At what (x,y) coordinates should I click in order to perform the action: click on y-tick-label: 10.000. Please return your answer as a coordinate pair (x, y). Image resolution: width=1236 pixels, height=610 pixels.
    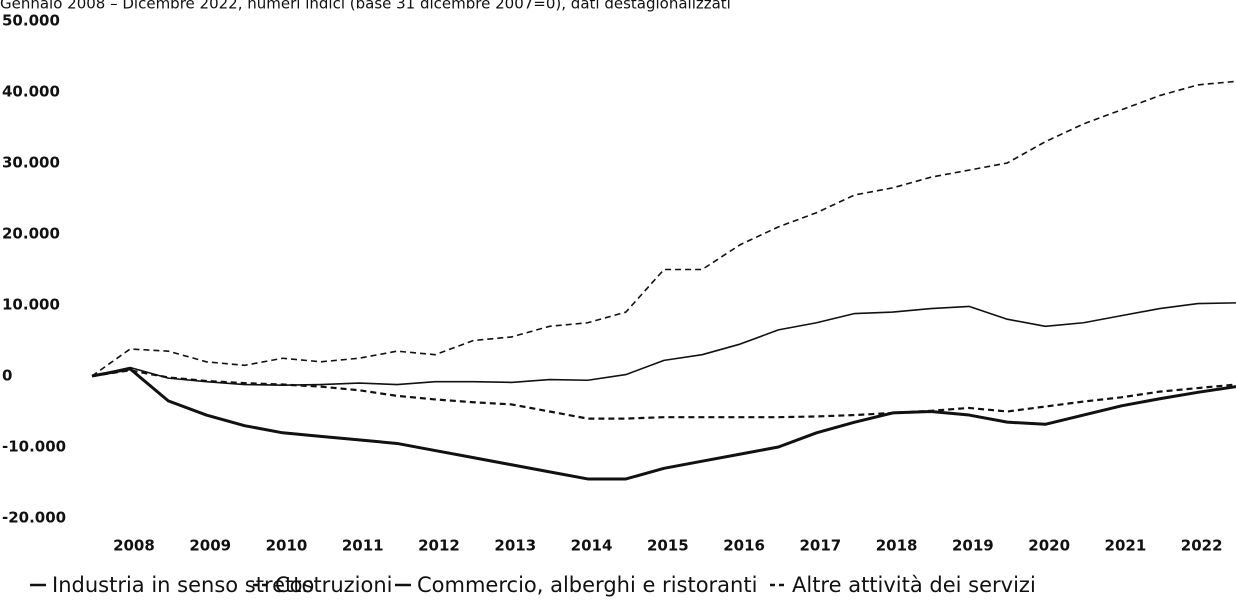
    Looking at the image, I should click on (31, 305).